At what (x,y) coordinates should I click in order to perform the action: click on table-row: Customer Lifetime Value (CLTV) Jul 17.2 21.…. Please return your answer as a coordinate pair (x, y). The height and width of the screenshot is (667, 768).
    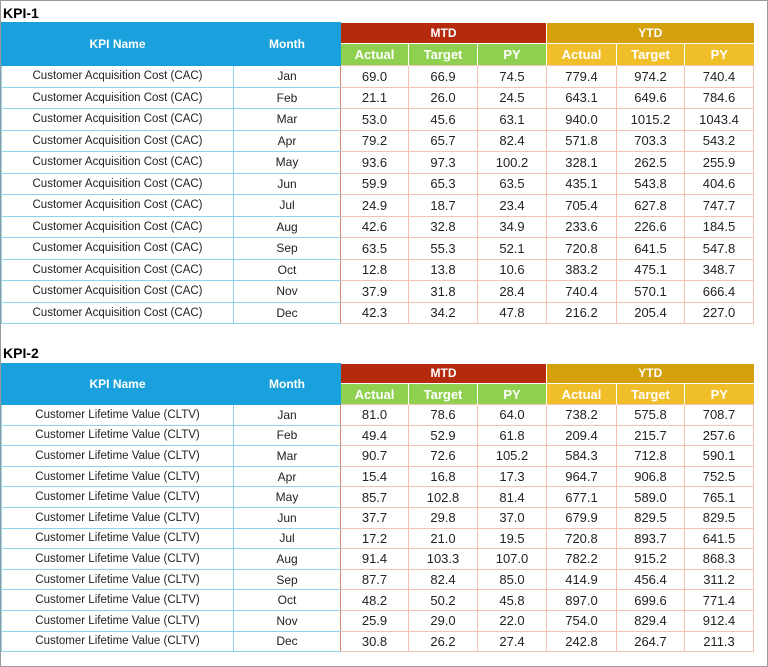
    Looking at the image, I should click on (377, 538).